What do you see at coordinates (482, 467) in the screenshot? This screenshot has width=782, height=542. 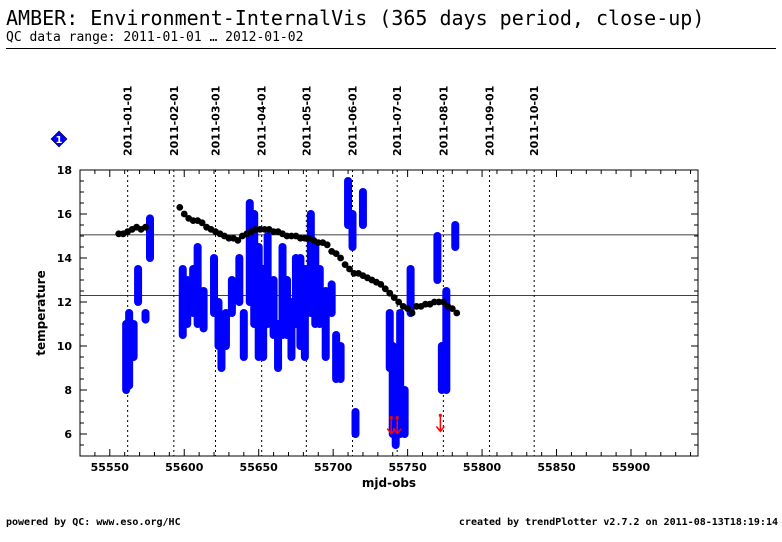 I see `x-tick-label: 55800` at bounding box center [482, 467].